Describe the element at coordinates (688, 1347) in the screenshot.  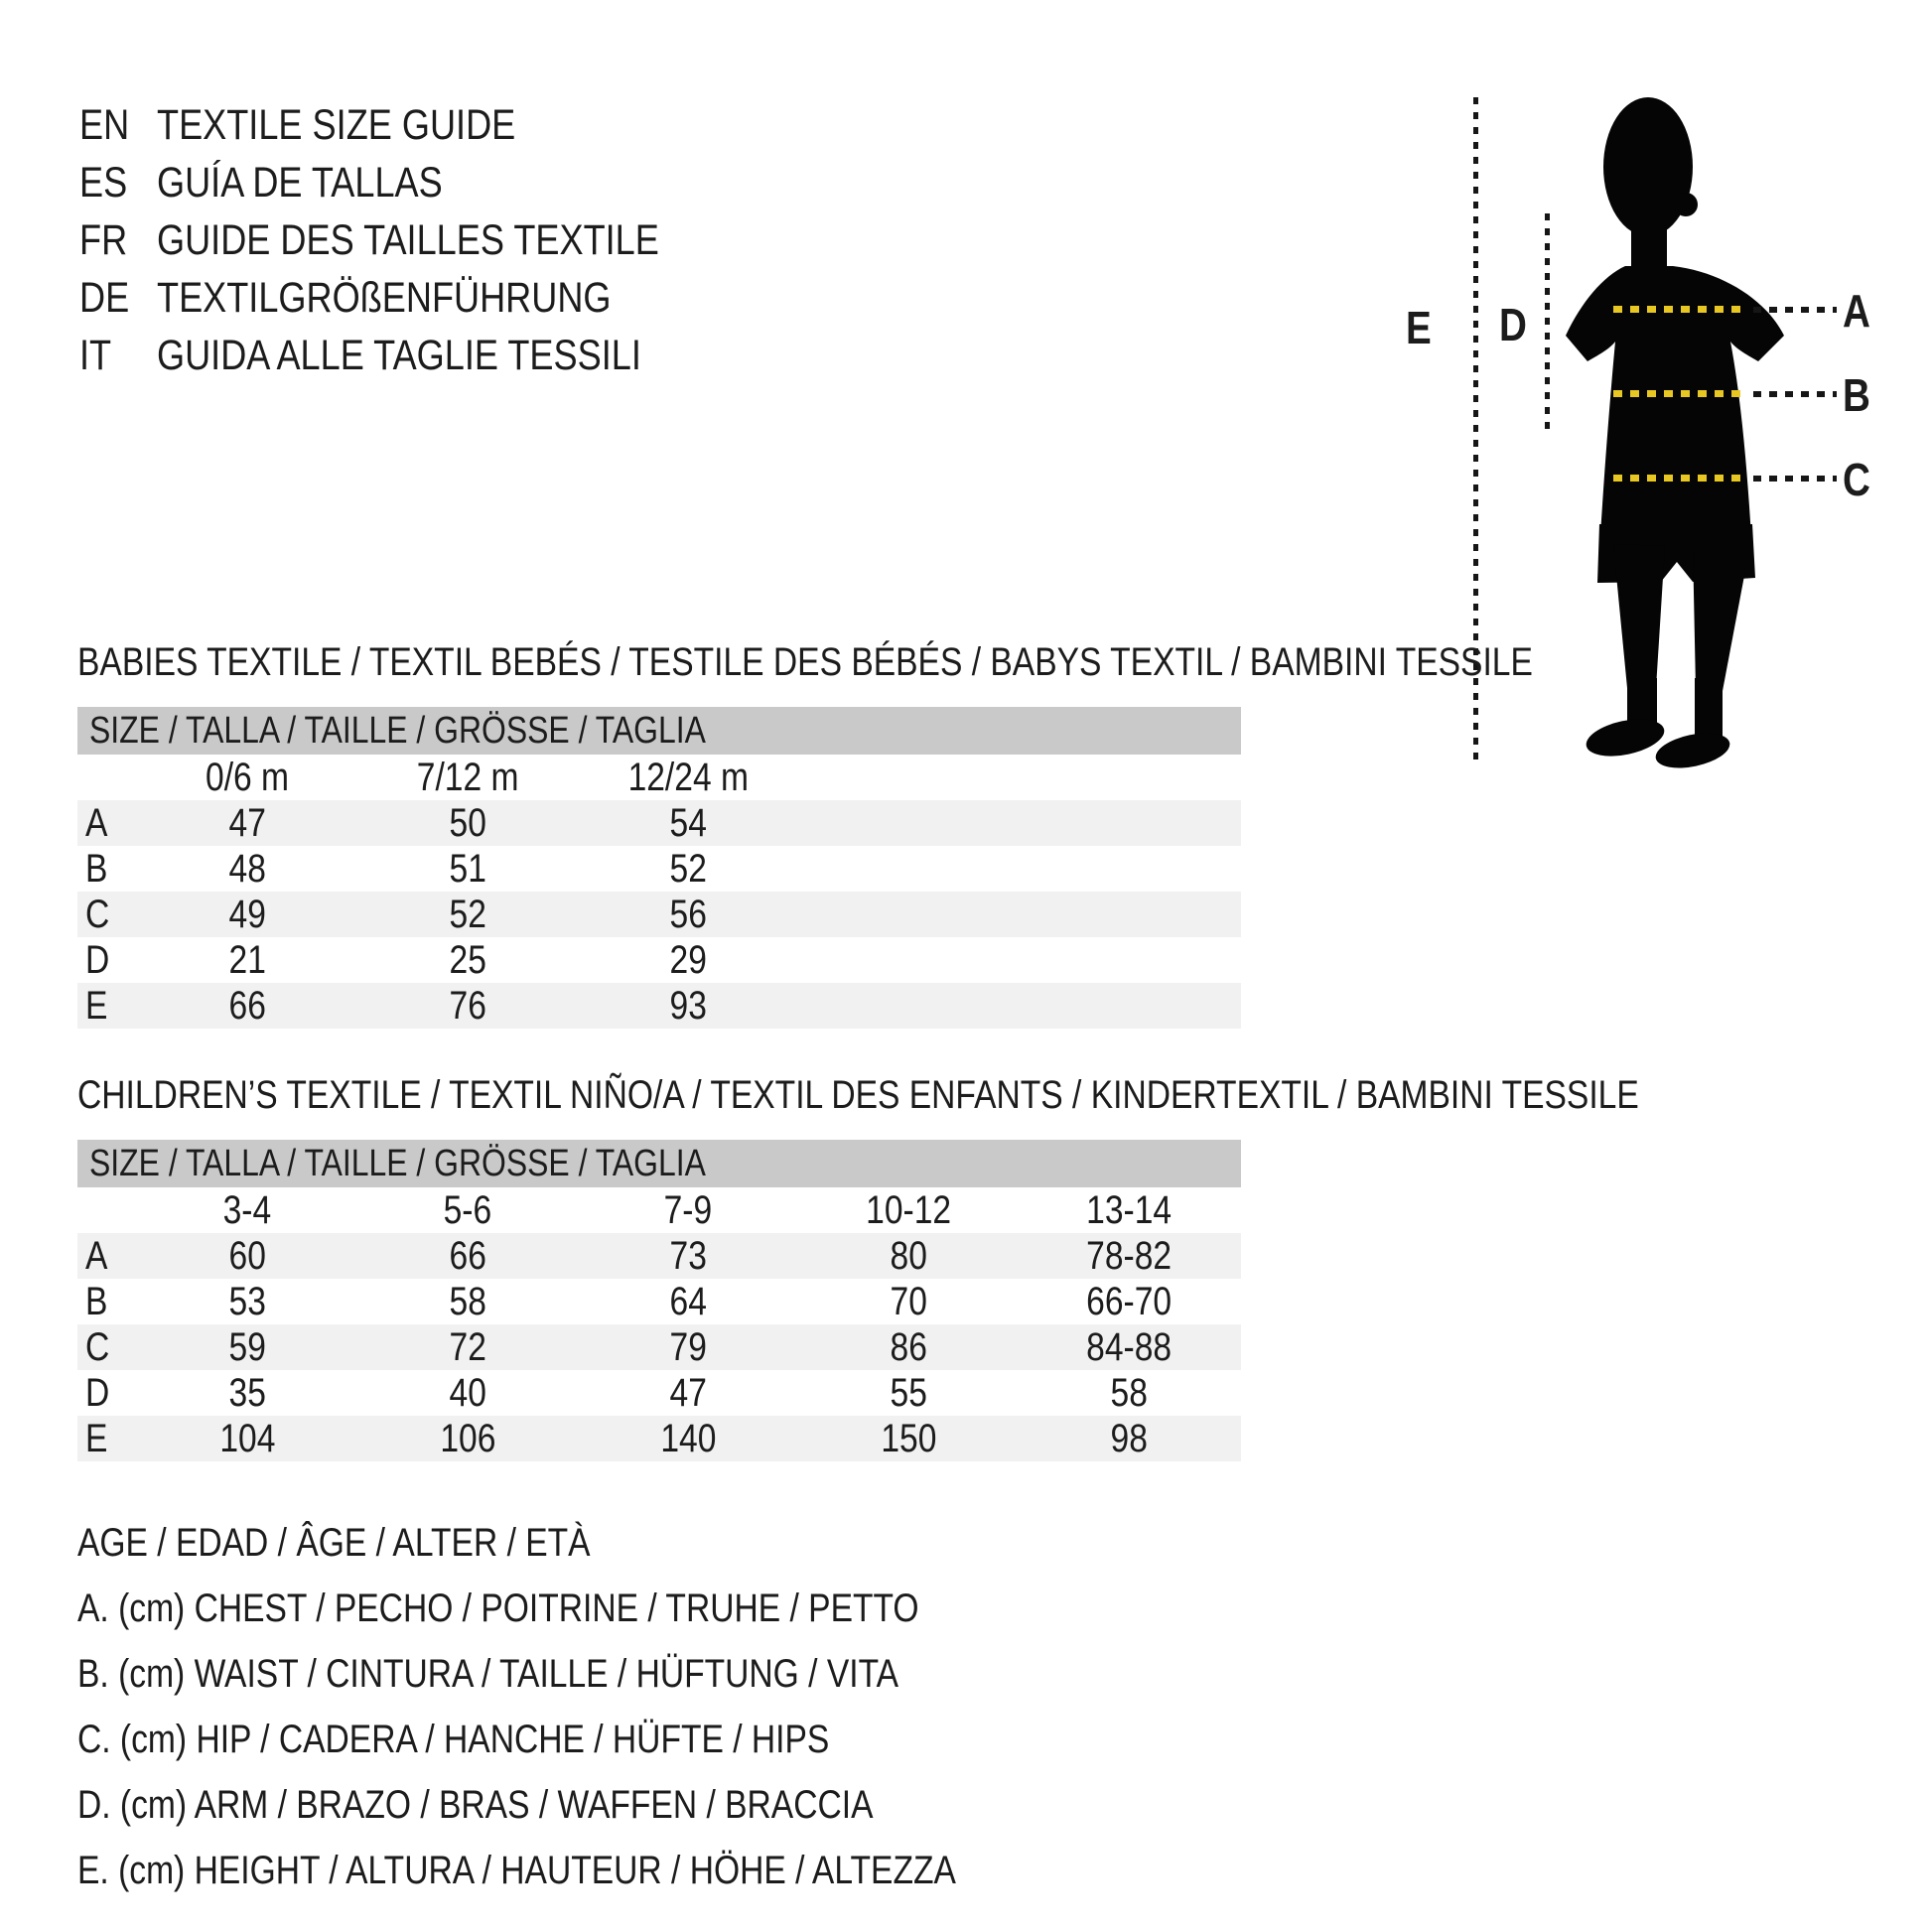
I see `size-value: 79` at that location.